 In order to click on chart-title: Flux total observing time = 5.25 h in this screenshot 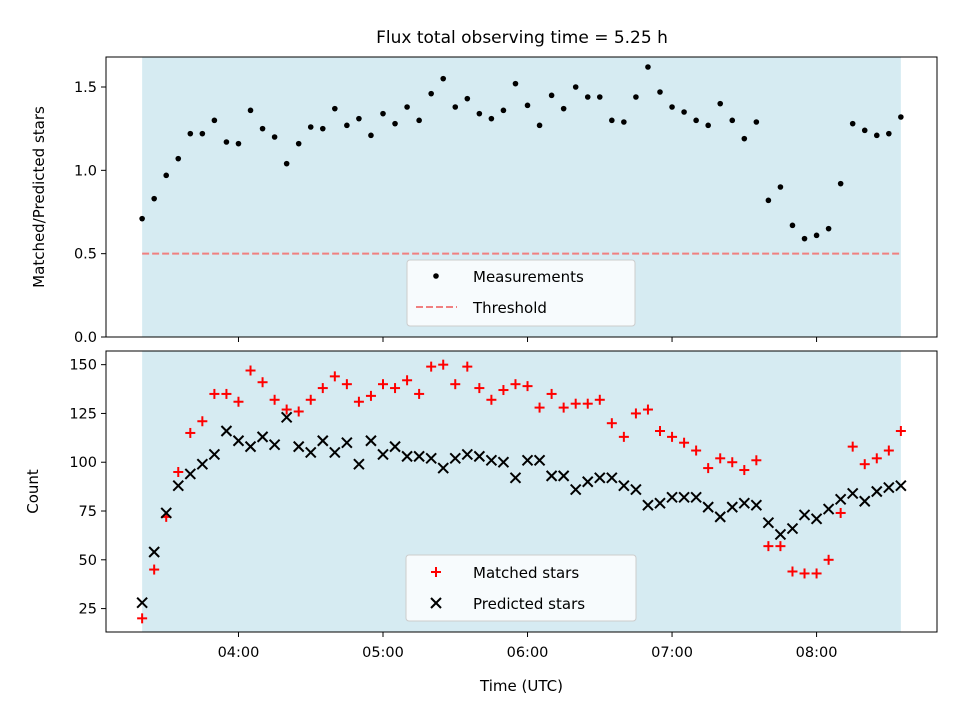, I will do `click(522, 38)`.